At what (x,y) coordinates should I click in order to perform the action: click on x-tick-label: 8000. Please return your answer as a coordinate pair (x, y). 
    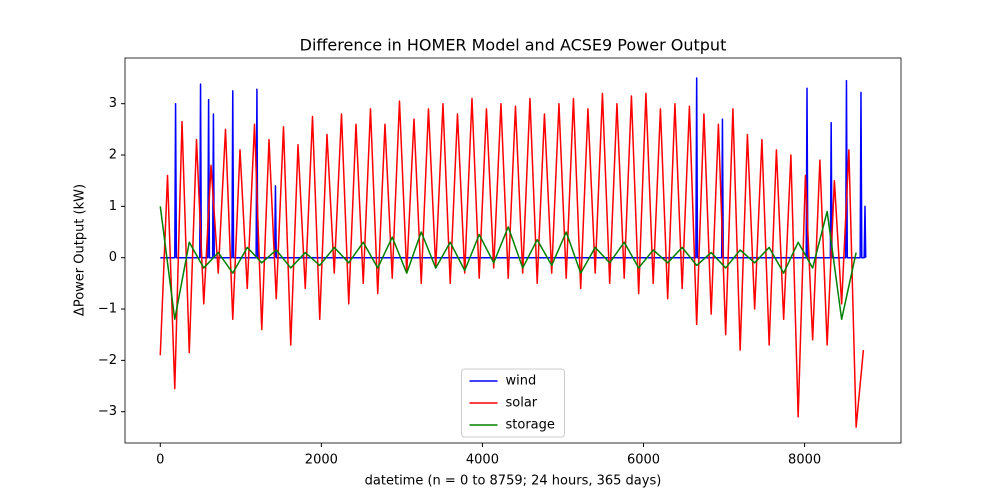
    Looking at the image, I should click on (804, 460).